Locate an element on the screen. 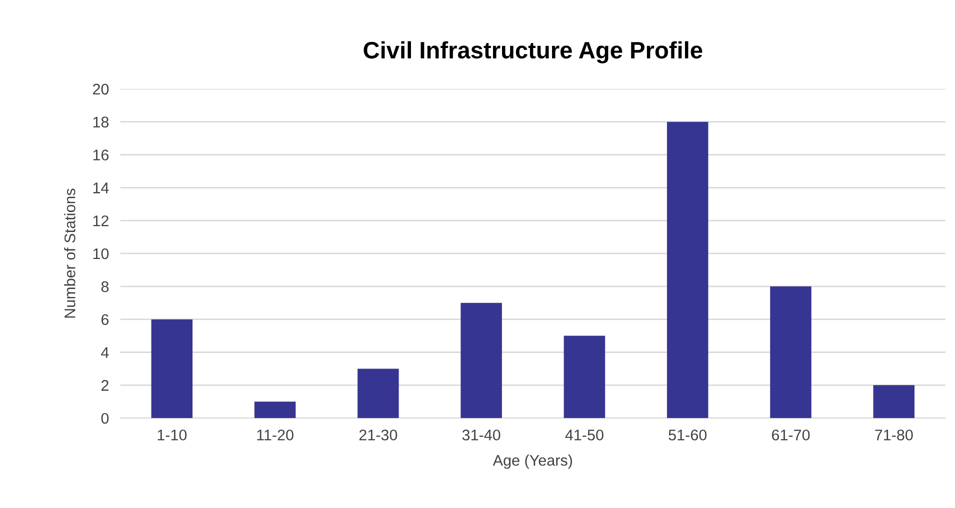 The image size is (955, 508). y-tick-label: 20 is located at coordinates (100, 89).